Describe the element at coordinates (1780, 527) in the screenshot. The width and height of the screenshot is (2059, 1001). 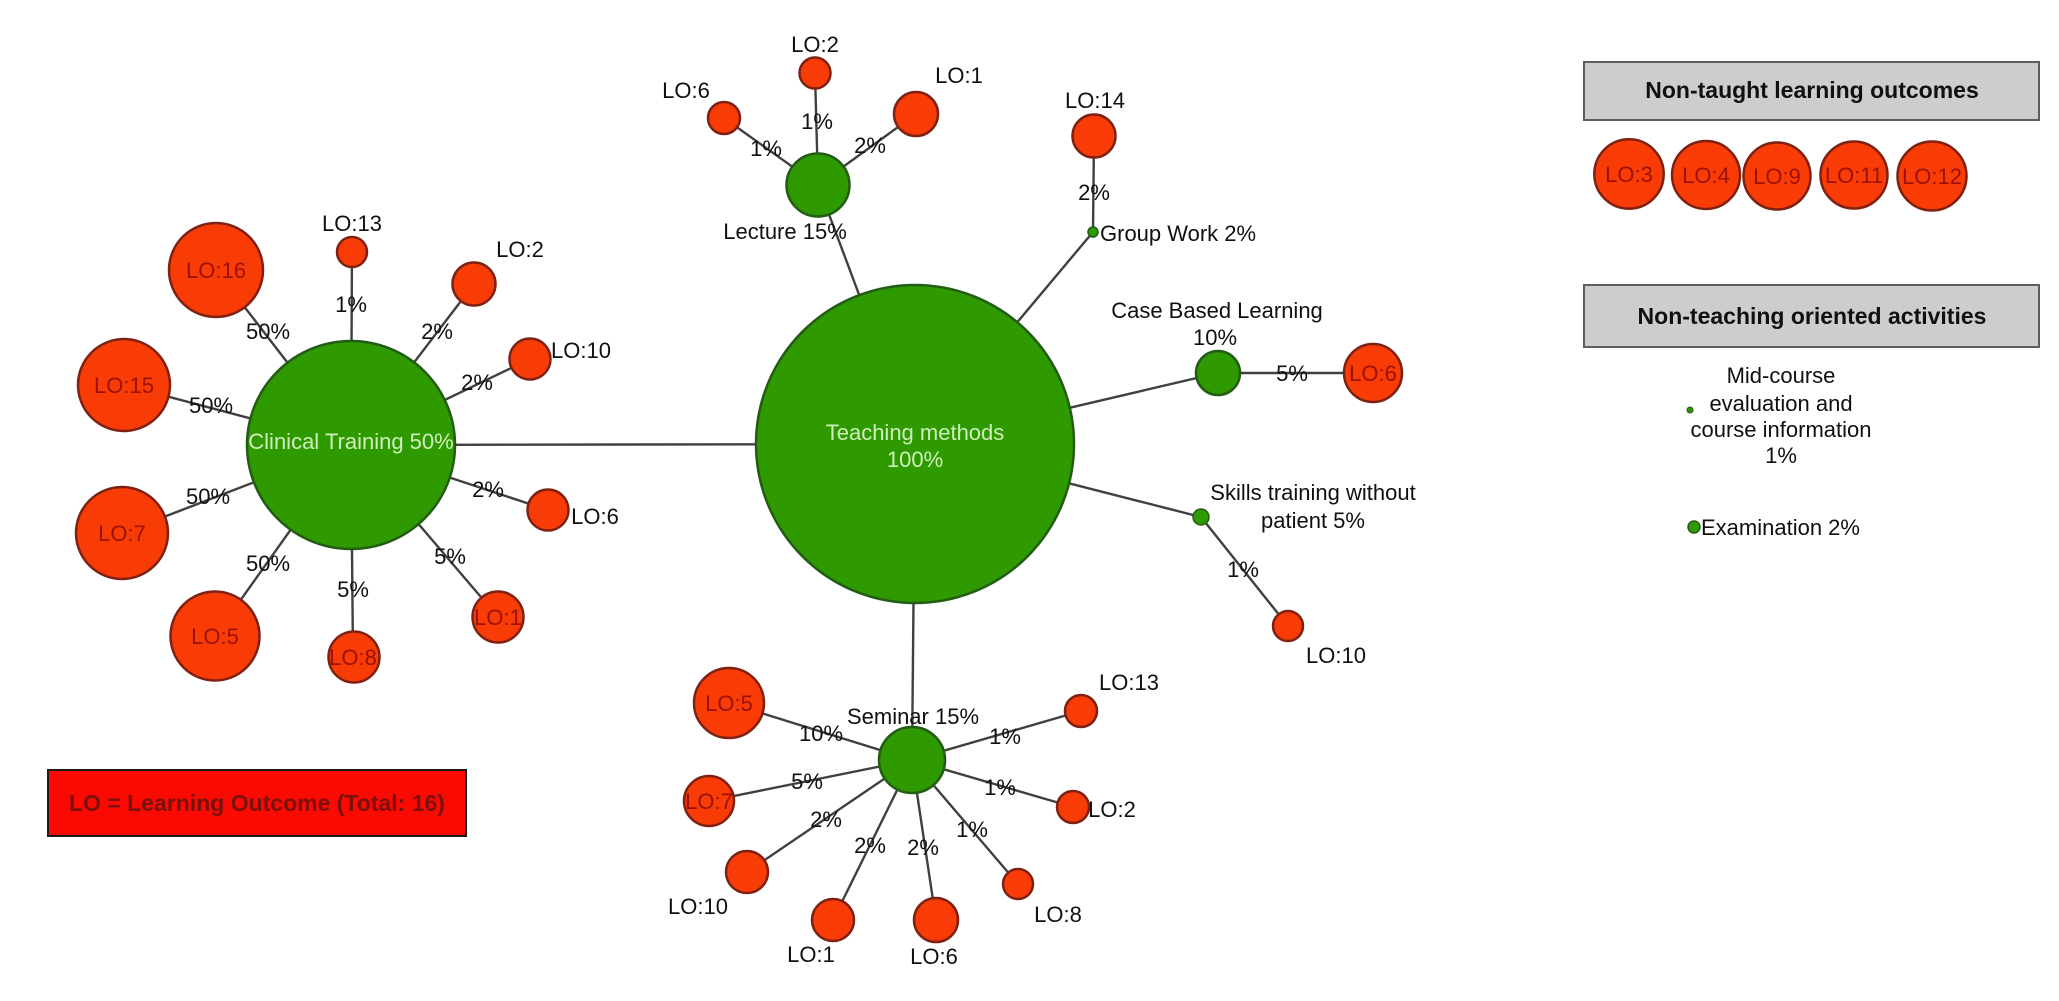
I see `svg-text: Examination 2%` at that location.